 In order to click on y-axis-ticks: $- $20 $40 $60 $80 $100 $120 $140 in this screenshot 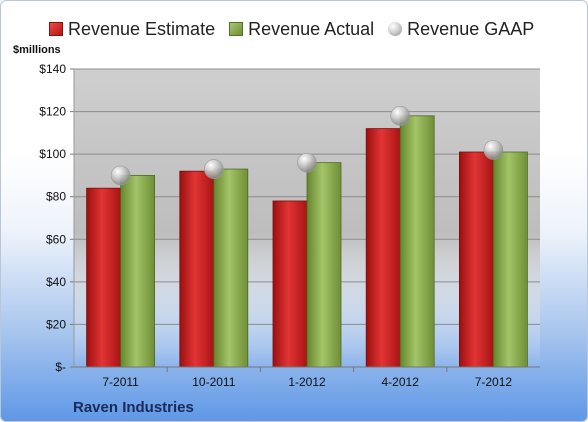, I will do `click(56, 218)`.